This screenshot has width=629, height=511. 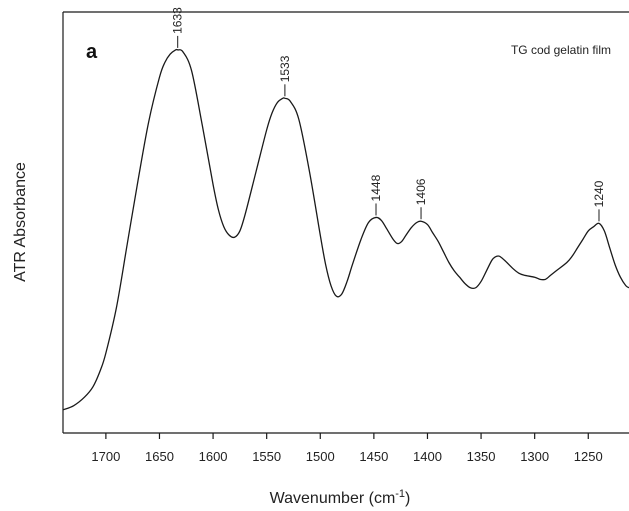 What do you see at coordinates (376, 187) in the screenshot?
I see `peak-label-1448: 1448` at bounding box center [376, 187].